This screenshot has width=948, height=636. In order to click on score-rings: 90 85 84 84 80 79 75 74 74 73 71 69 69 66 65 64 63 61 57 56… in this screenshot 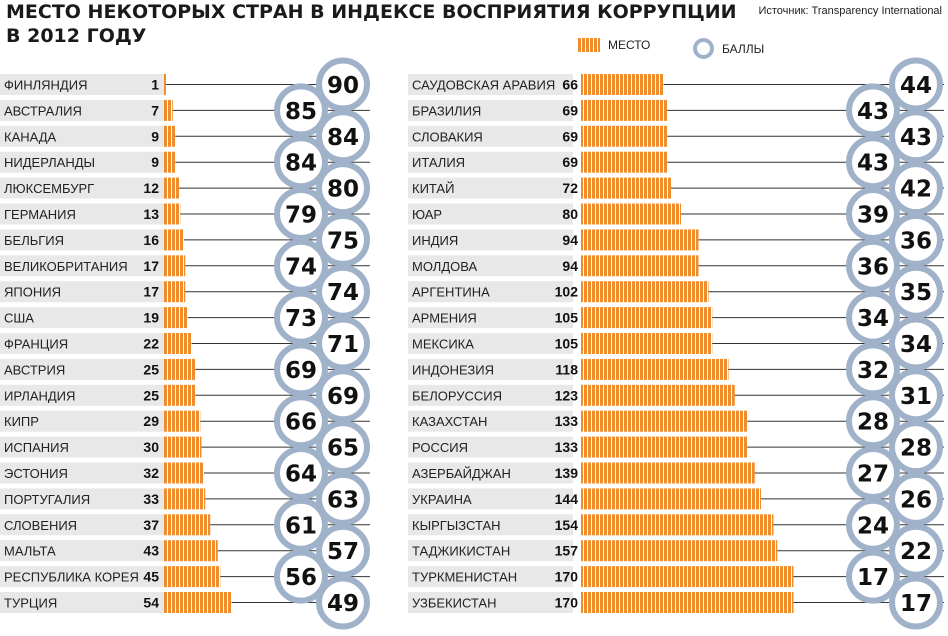, I will do `click(322, 343)`.